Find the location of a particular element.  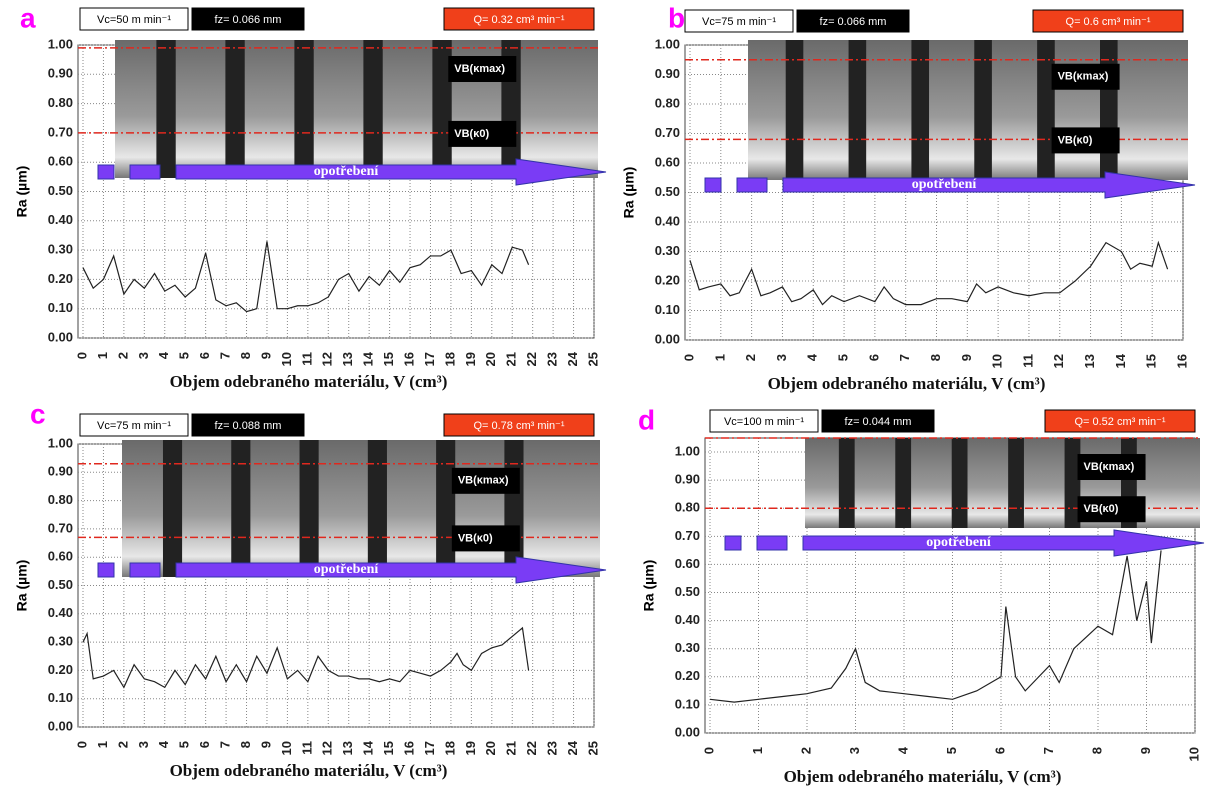

x-tick-label: 2 is located at coordinates (122, 355).